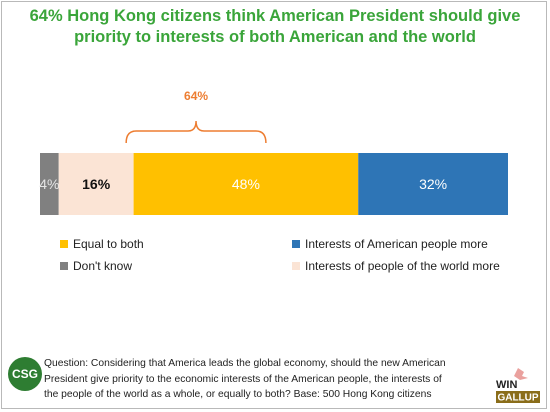  What do you see at coordinates (402, 266) in the screenshot?
I see `legend-label: Interests of people of the world more` at bounding box center [402, 266].